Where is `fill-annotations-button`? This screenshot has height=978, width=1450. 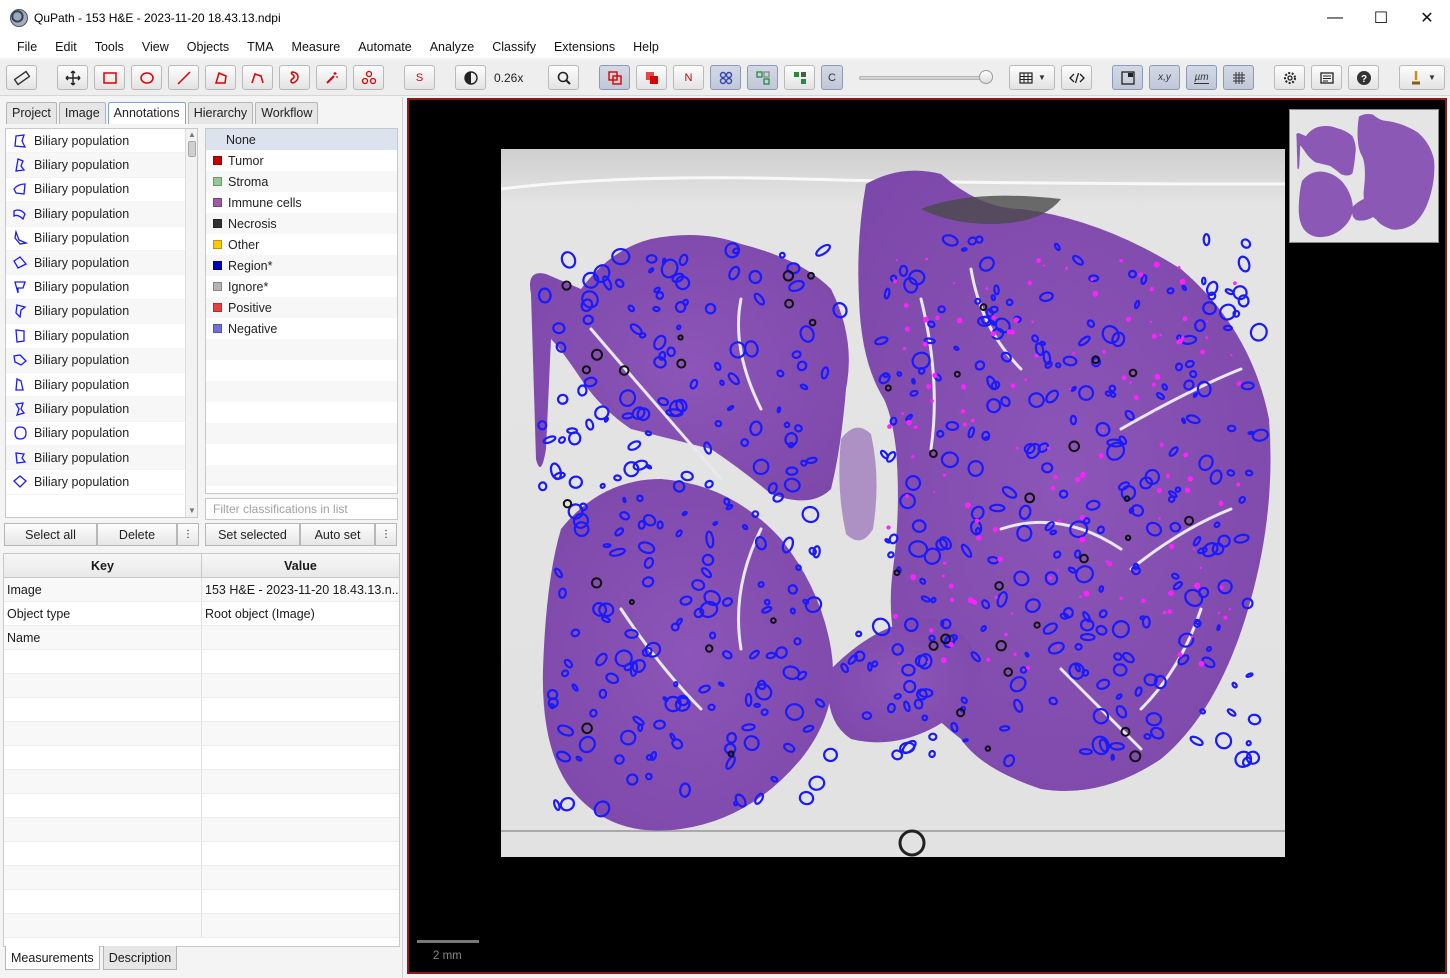 fill-annotations-button is located at coordinates (651, 77).